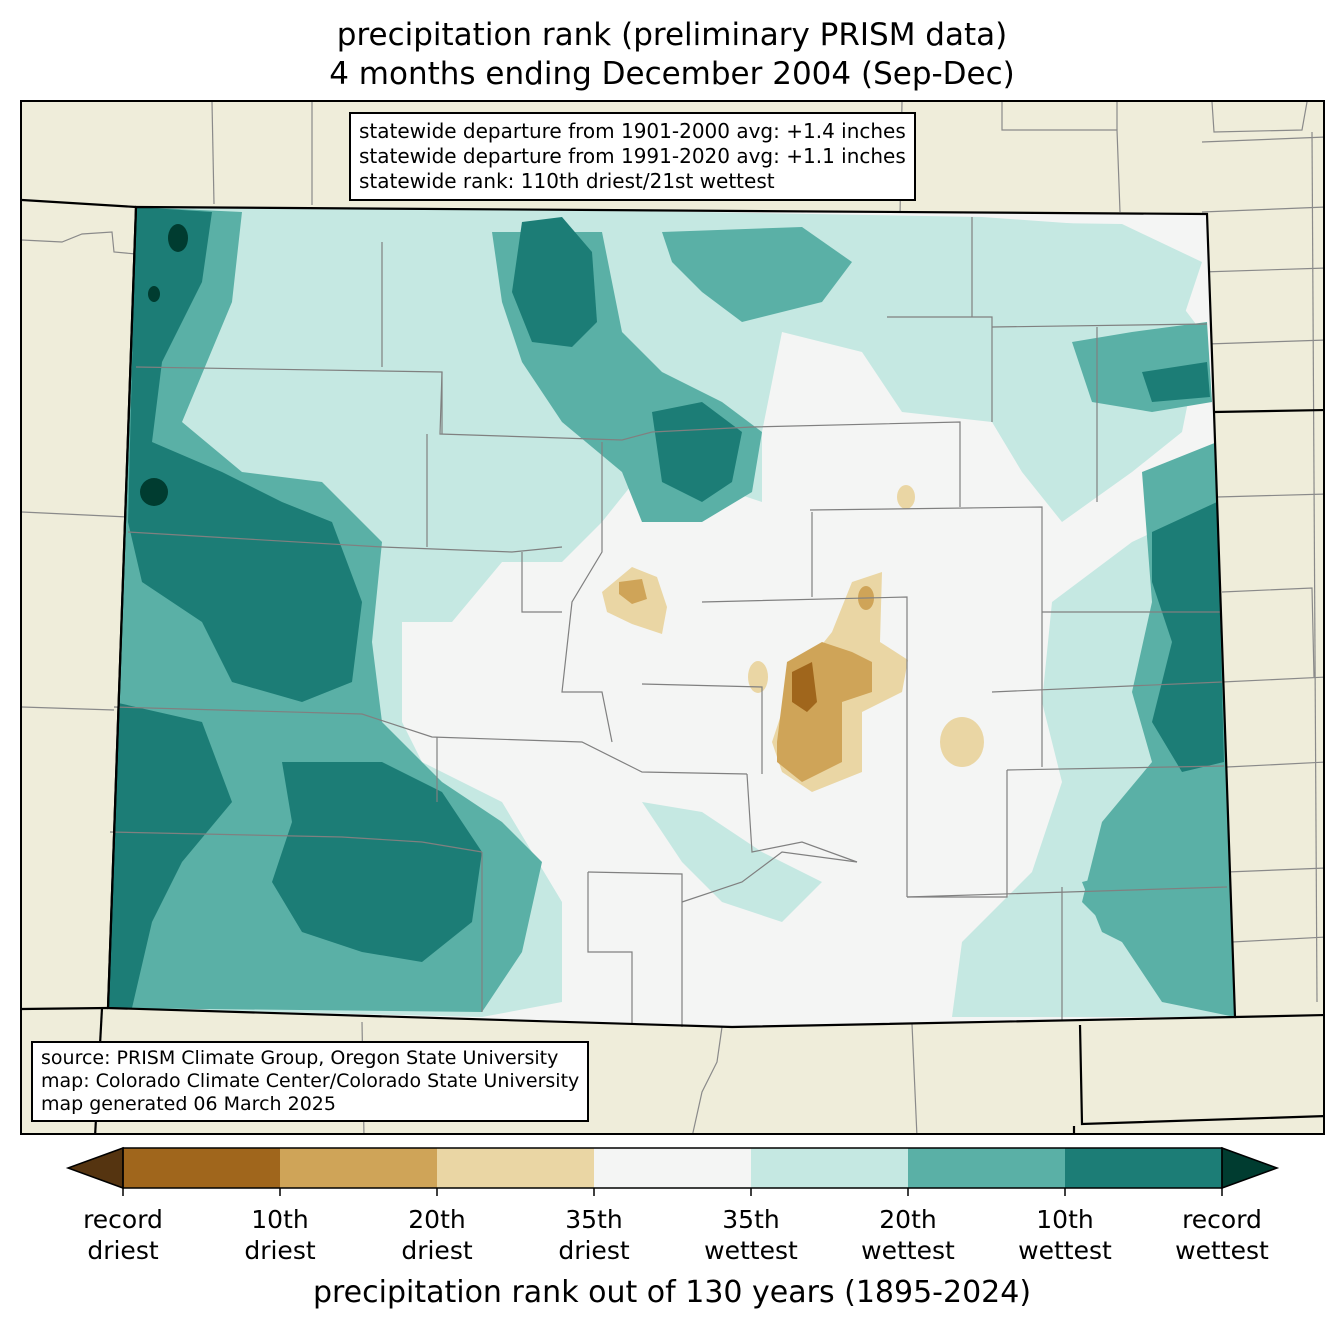 This screenshot has width=1344, height=1332. What do you see at coordinates (188, 1104) in the screenshot?
I see `source-line-3: map generated 06 March 2025` at bounding box center [188, 1104].